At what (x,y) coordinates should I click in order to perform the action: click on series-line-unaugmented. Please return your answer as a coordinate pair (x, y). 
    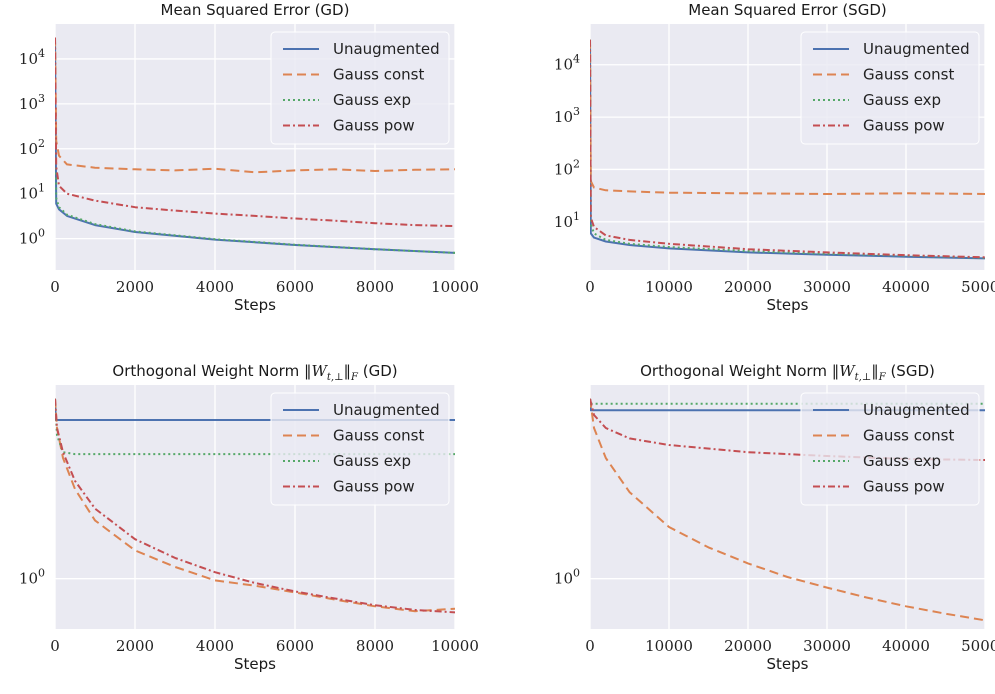
    Looking at the image, I should click on (787, 149).